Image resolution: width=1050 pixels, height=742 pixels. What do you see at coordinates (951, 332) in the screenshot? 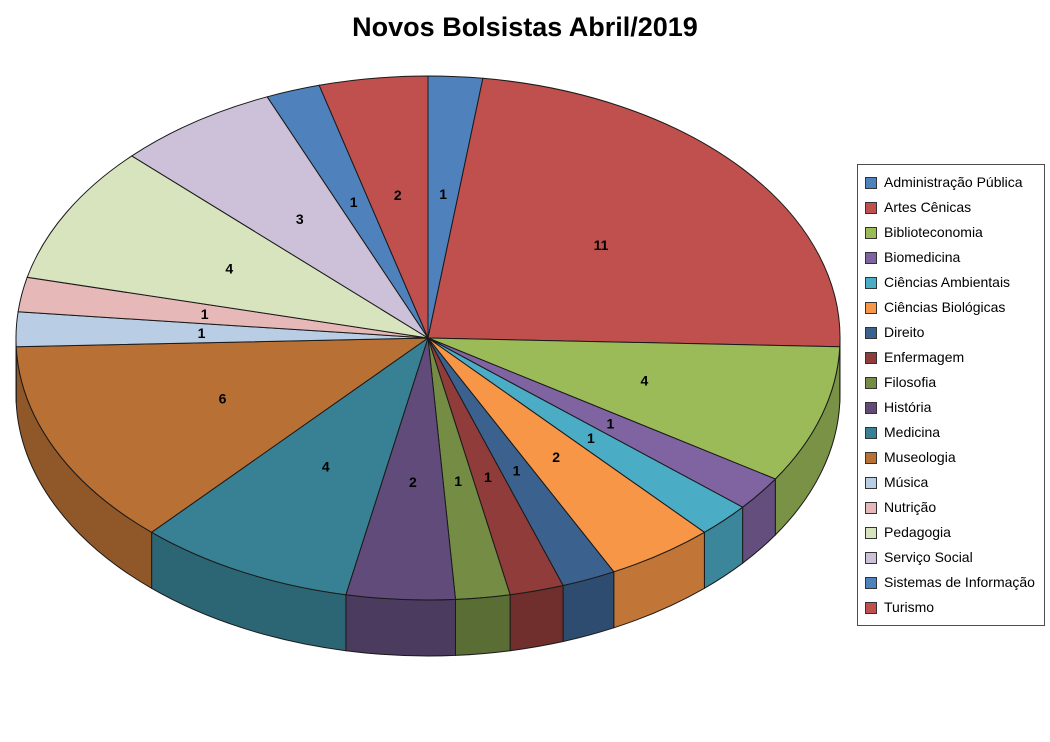
I see `legend-item: Direito` at bounding box center [951, 332].